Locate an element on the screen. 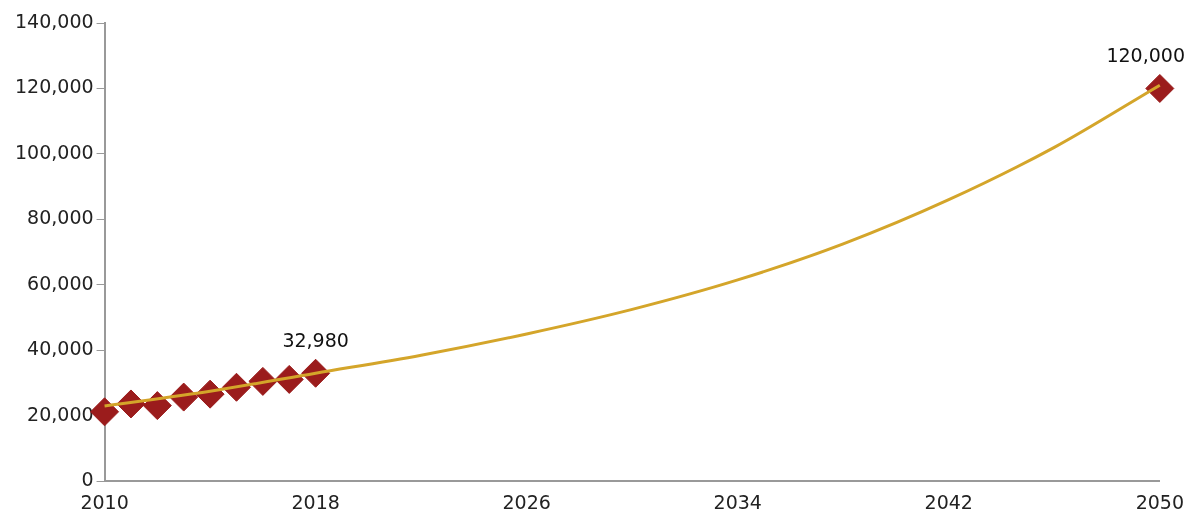  y-tick-label: 80,000 is located at coordinates (60, 217).